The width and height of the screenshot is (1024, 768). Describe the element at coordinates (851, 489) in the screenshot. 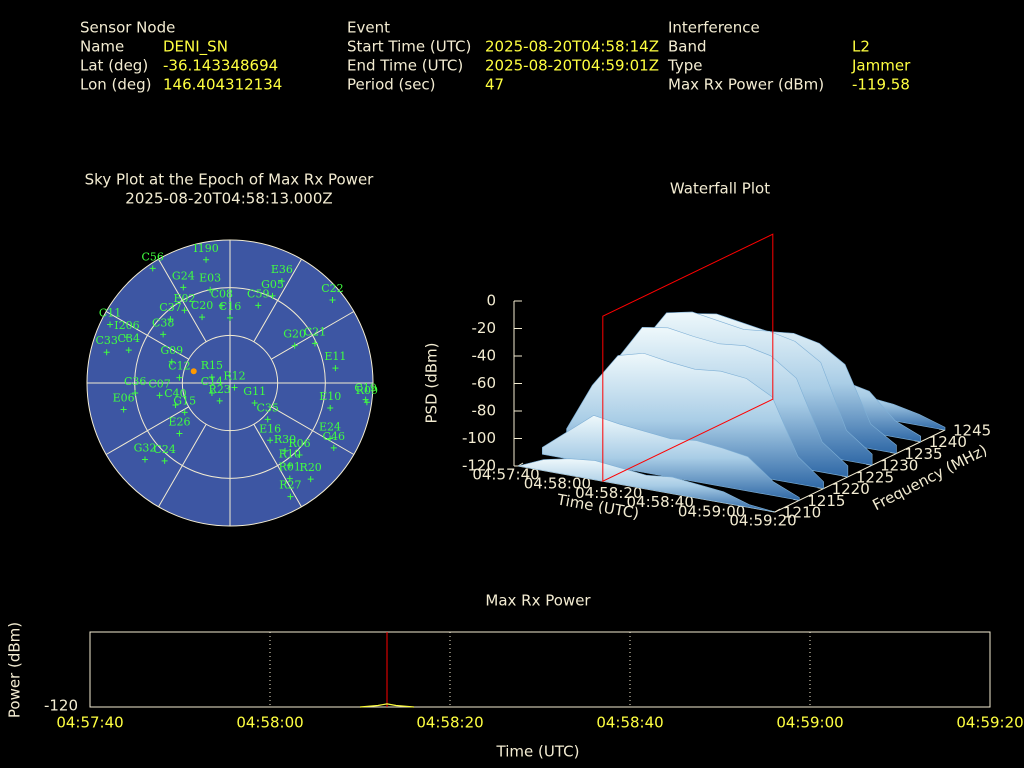

I see `y-tick-label: 1220` at that location.